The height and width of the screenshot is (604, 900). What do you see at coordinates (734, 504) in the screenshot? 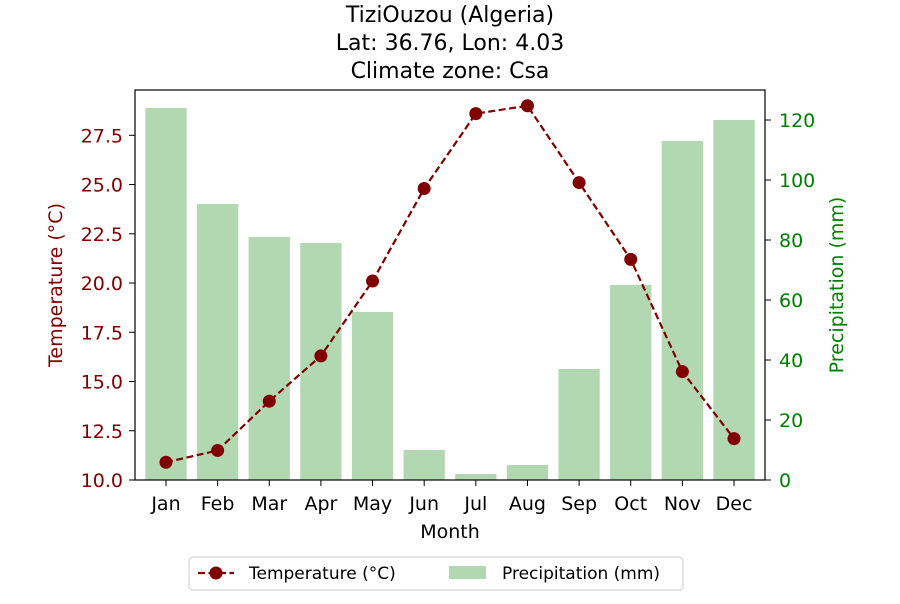
I see `x-tick-label-dec: Dec` at bounding box center [734, 504].